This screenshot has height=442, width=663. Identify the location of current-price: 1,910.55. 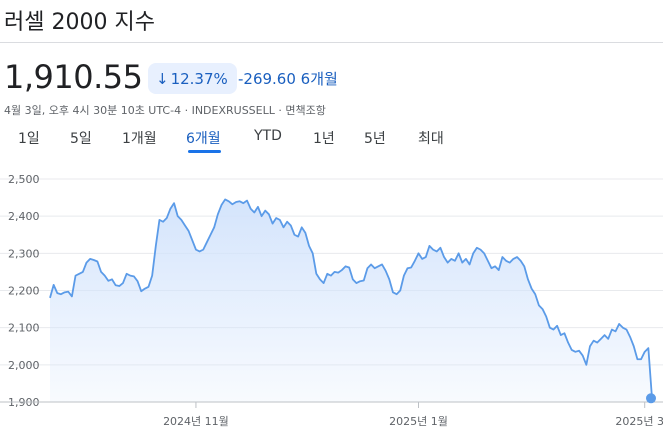
(73, 77).